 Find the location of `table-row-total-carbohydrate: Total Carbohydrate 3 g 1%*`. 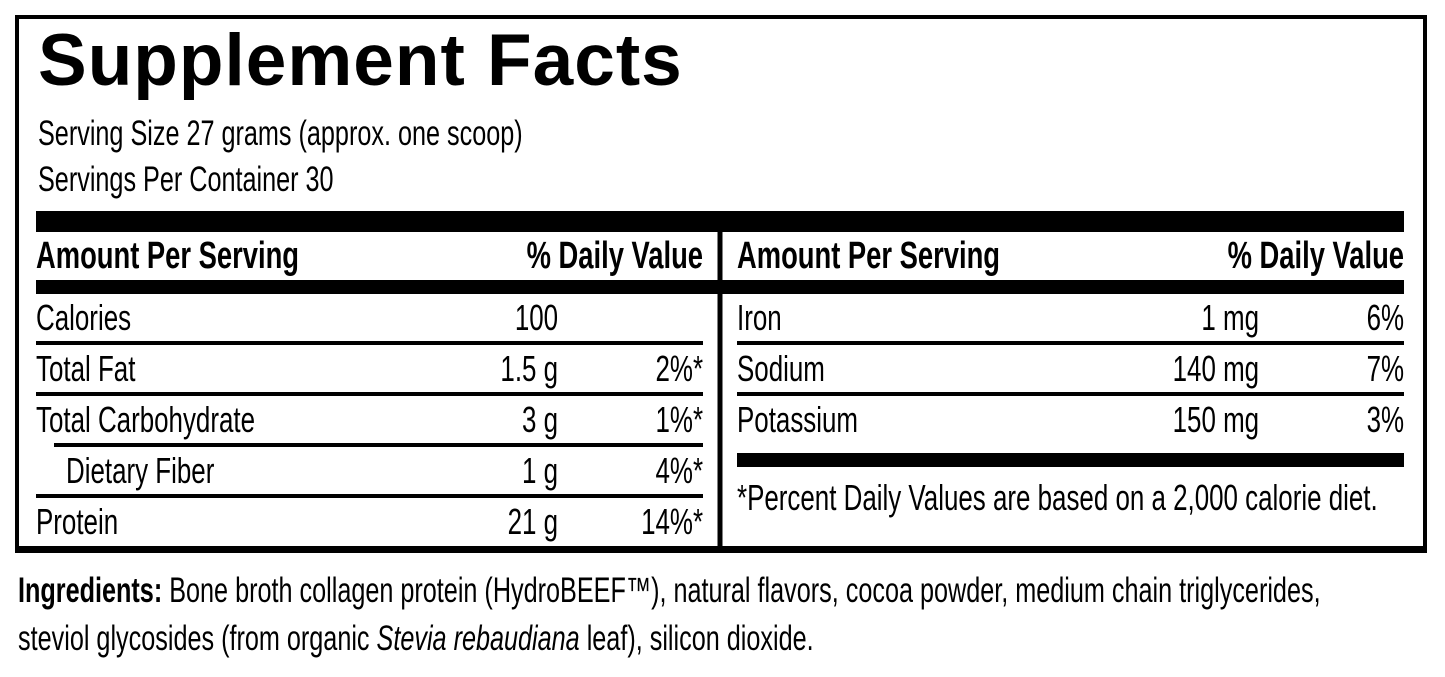

table-row-total-carbohydrate: Total Carbohydrate 3 g 1%* is located at coordinates (369, 419).